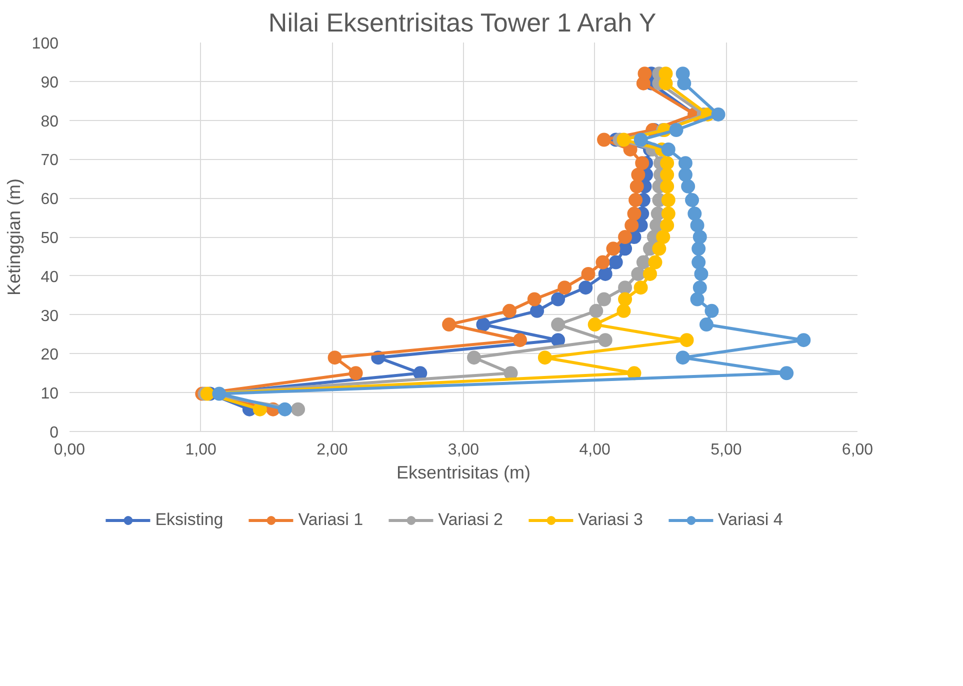 The image size is (963, 686). Describe the element at coordinates (610, 520) in the screenshot. I see `legend-label: Variasi 3` at that location.